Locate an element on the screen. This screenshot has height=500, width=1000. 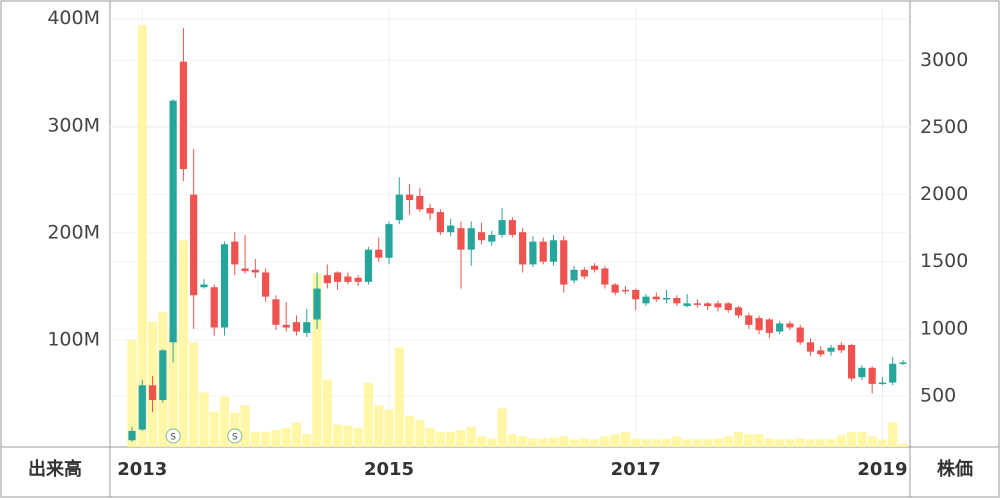
y2-tick-label: 3000 is located at coordinates (944, 60).